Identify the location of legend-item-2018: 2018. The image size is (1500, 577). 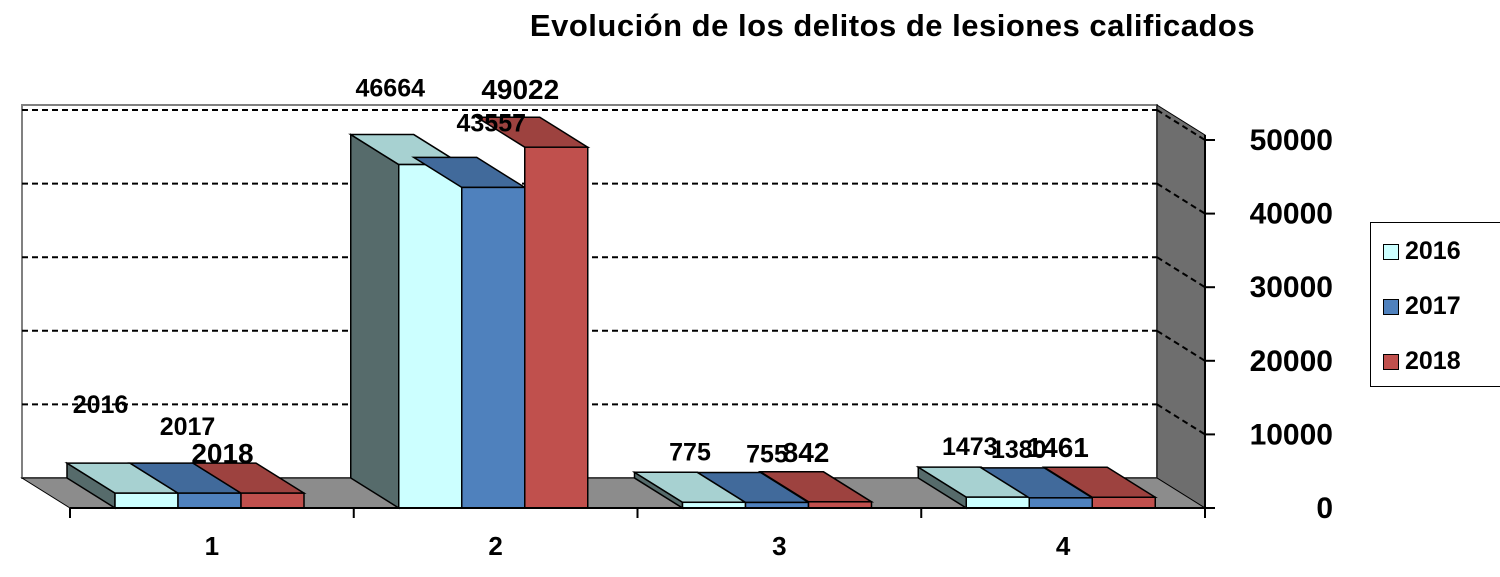
(1422, 361).